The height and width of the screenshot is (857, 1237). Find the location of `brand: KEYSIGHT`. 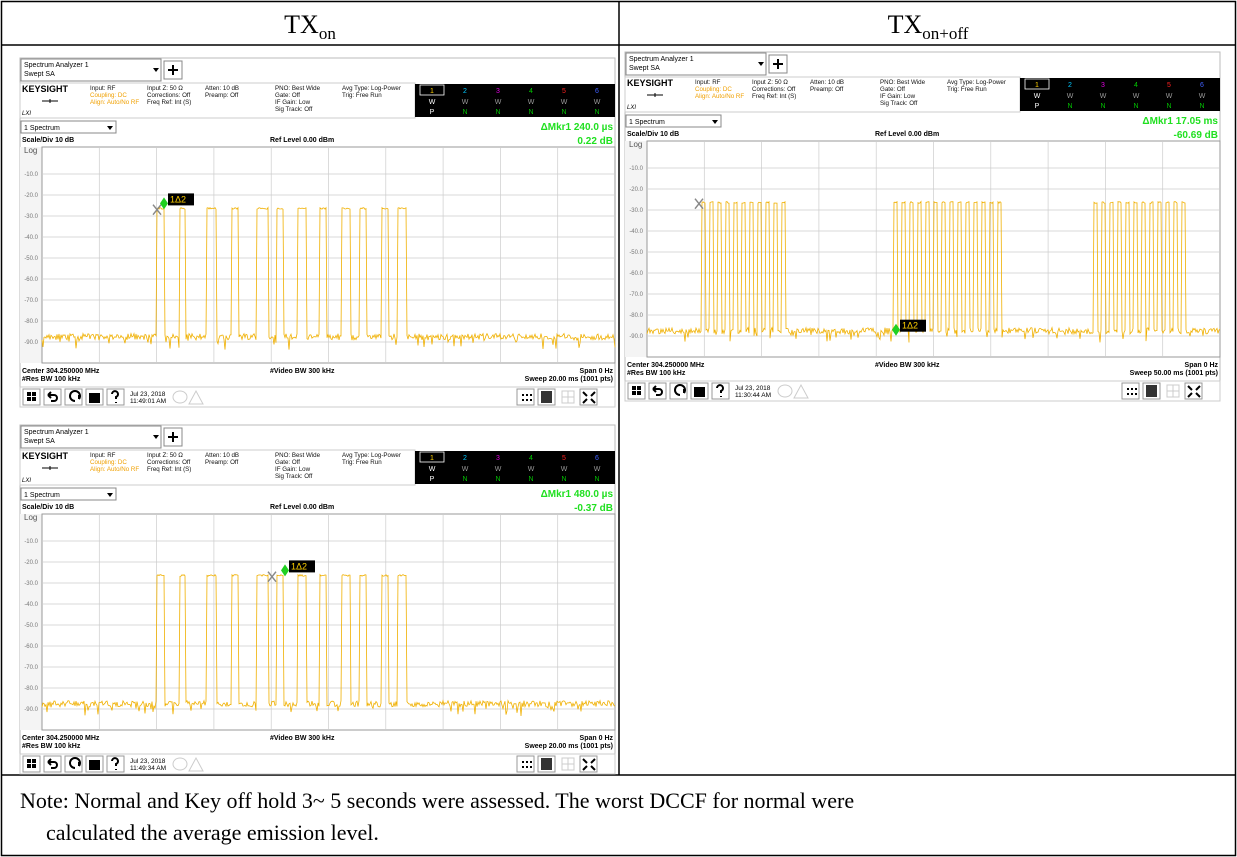

brand: KEYSIGHT is located at coordinates (45, 456).